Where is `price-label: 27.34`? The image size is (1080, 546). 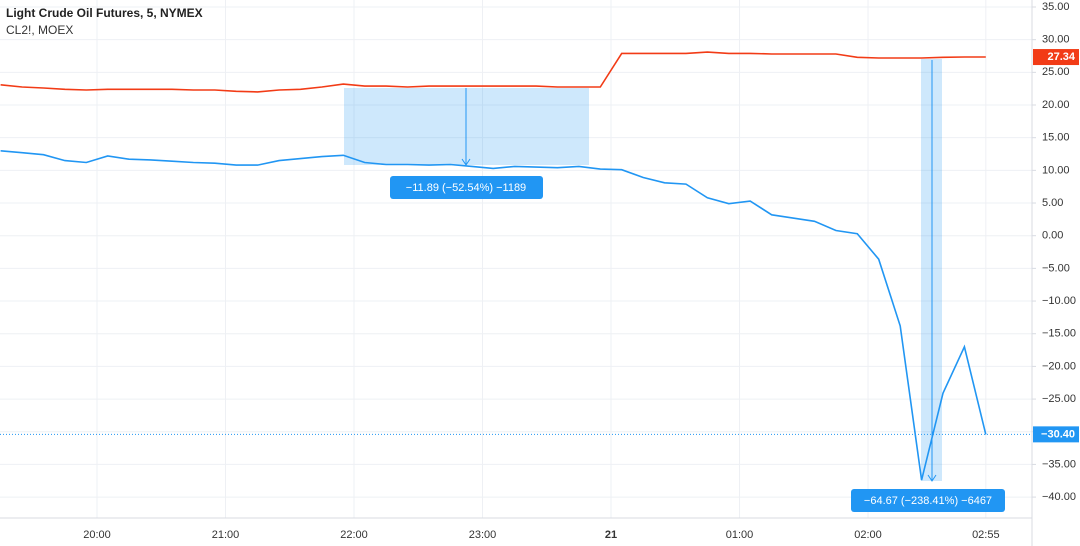
price-label: 27.34 is located at coordinates (1061, 57).